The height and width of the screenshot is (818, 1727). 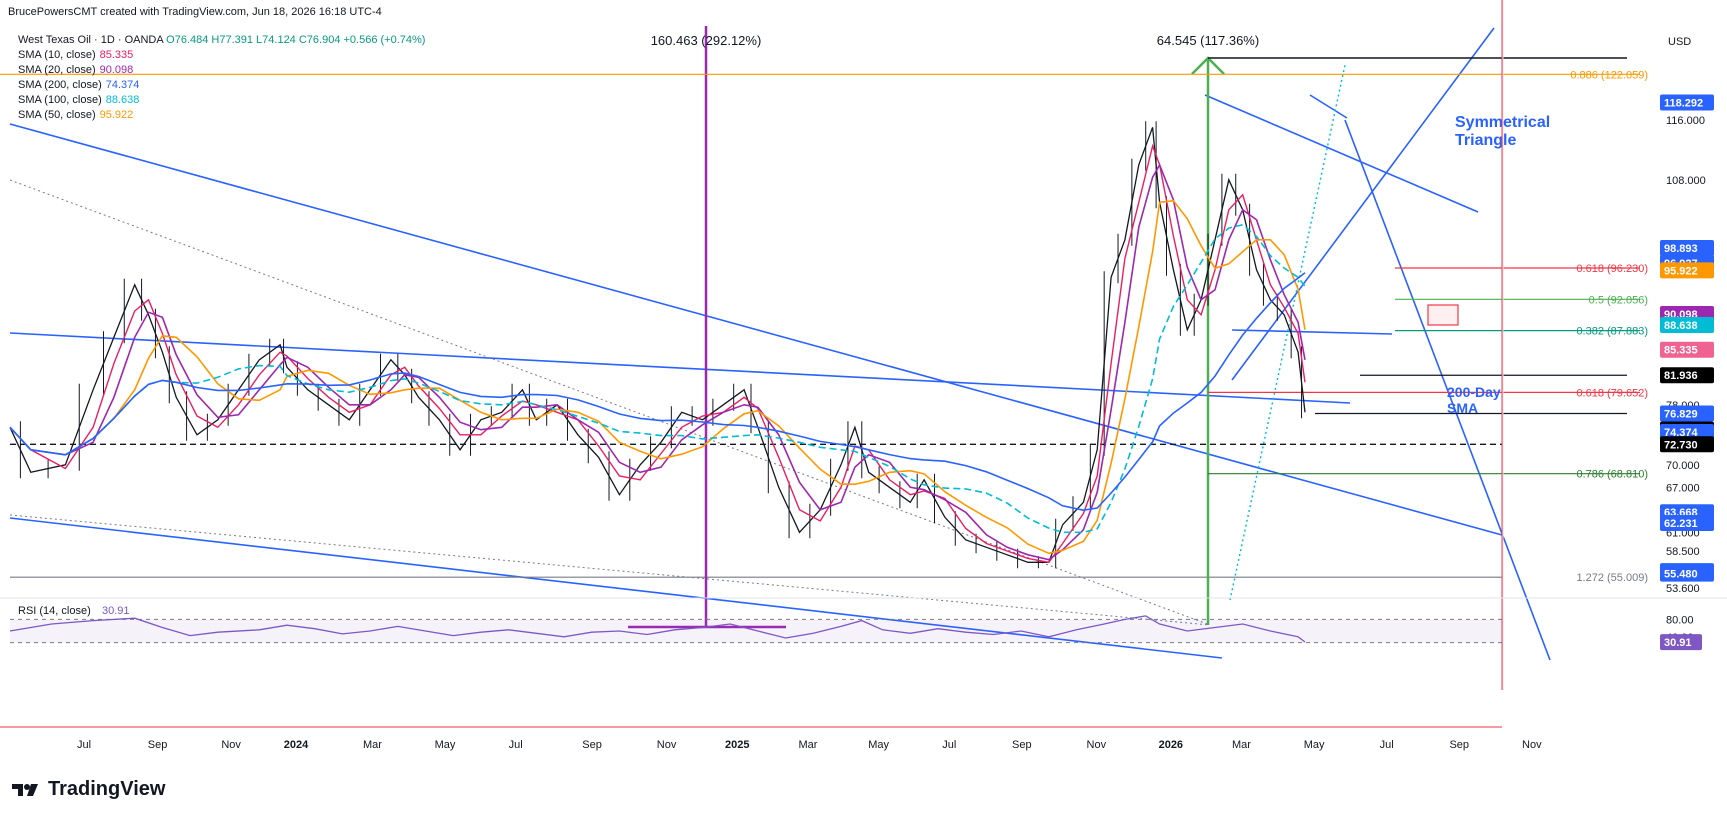 What do you see at coordinates (1683, 488) in the screenshot?
I see `price-tick-label: 67.000` at bounding box center [1683, 488].